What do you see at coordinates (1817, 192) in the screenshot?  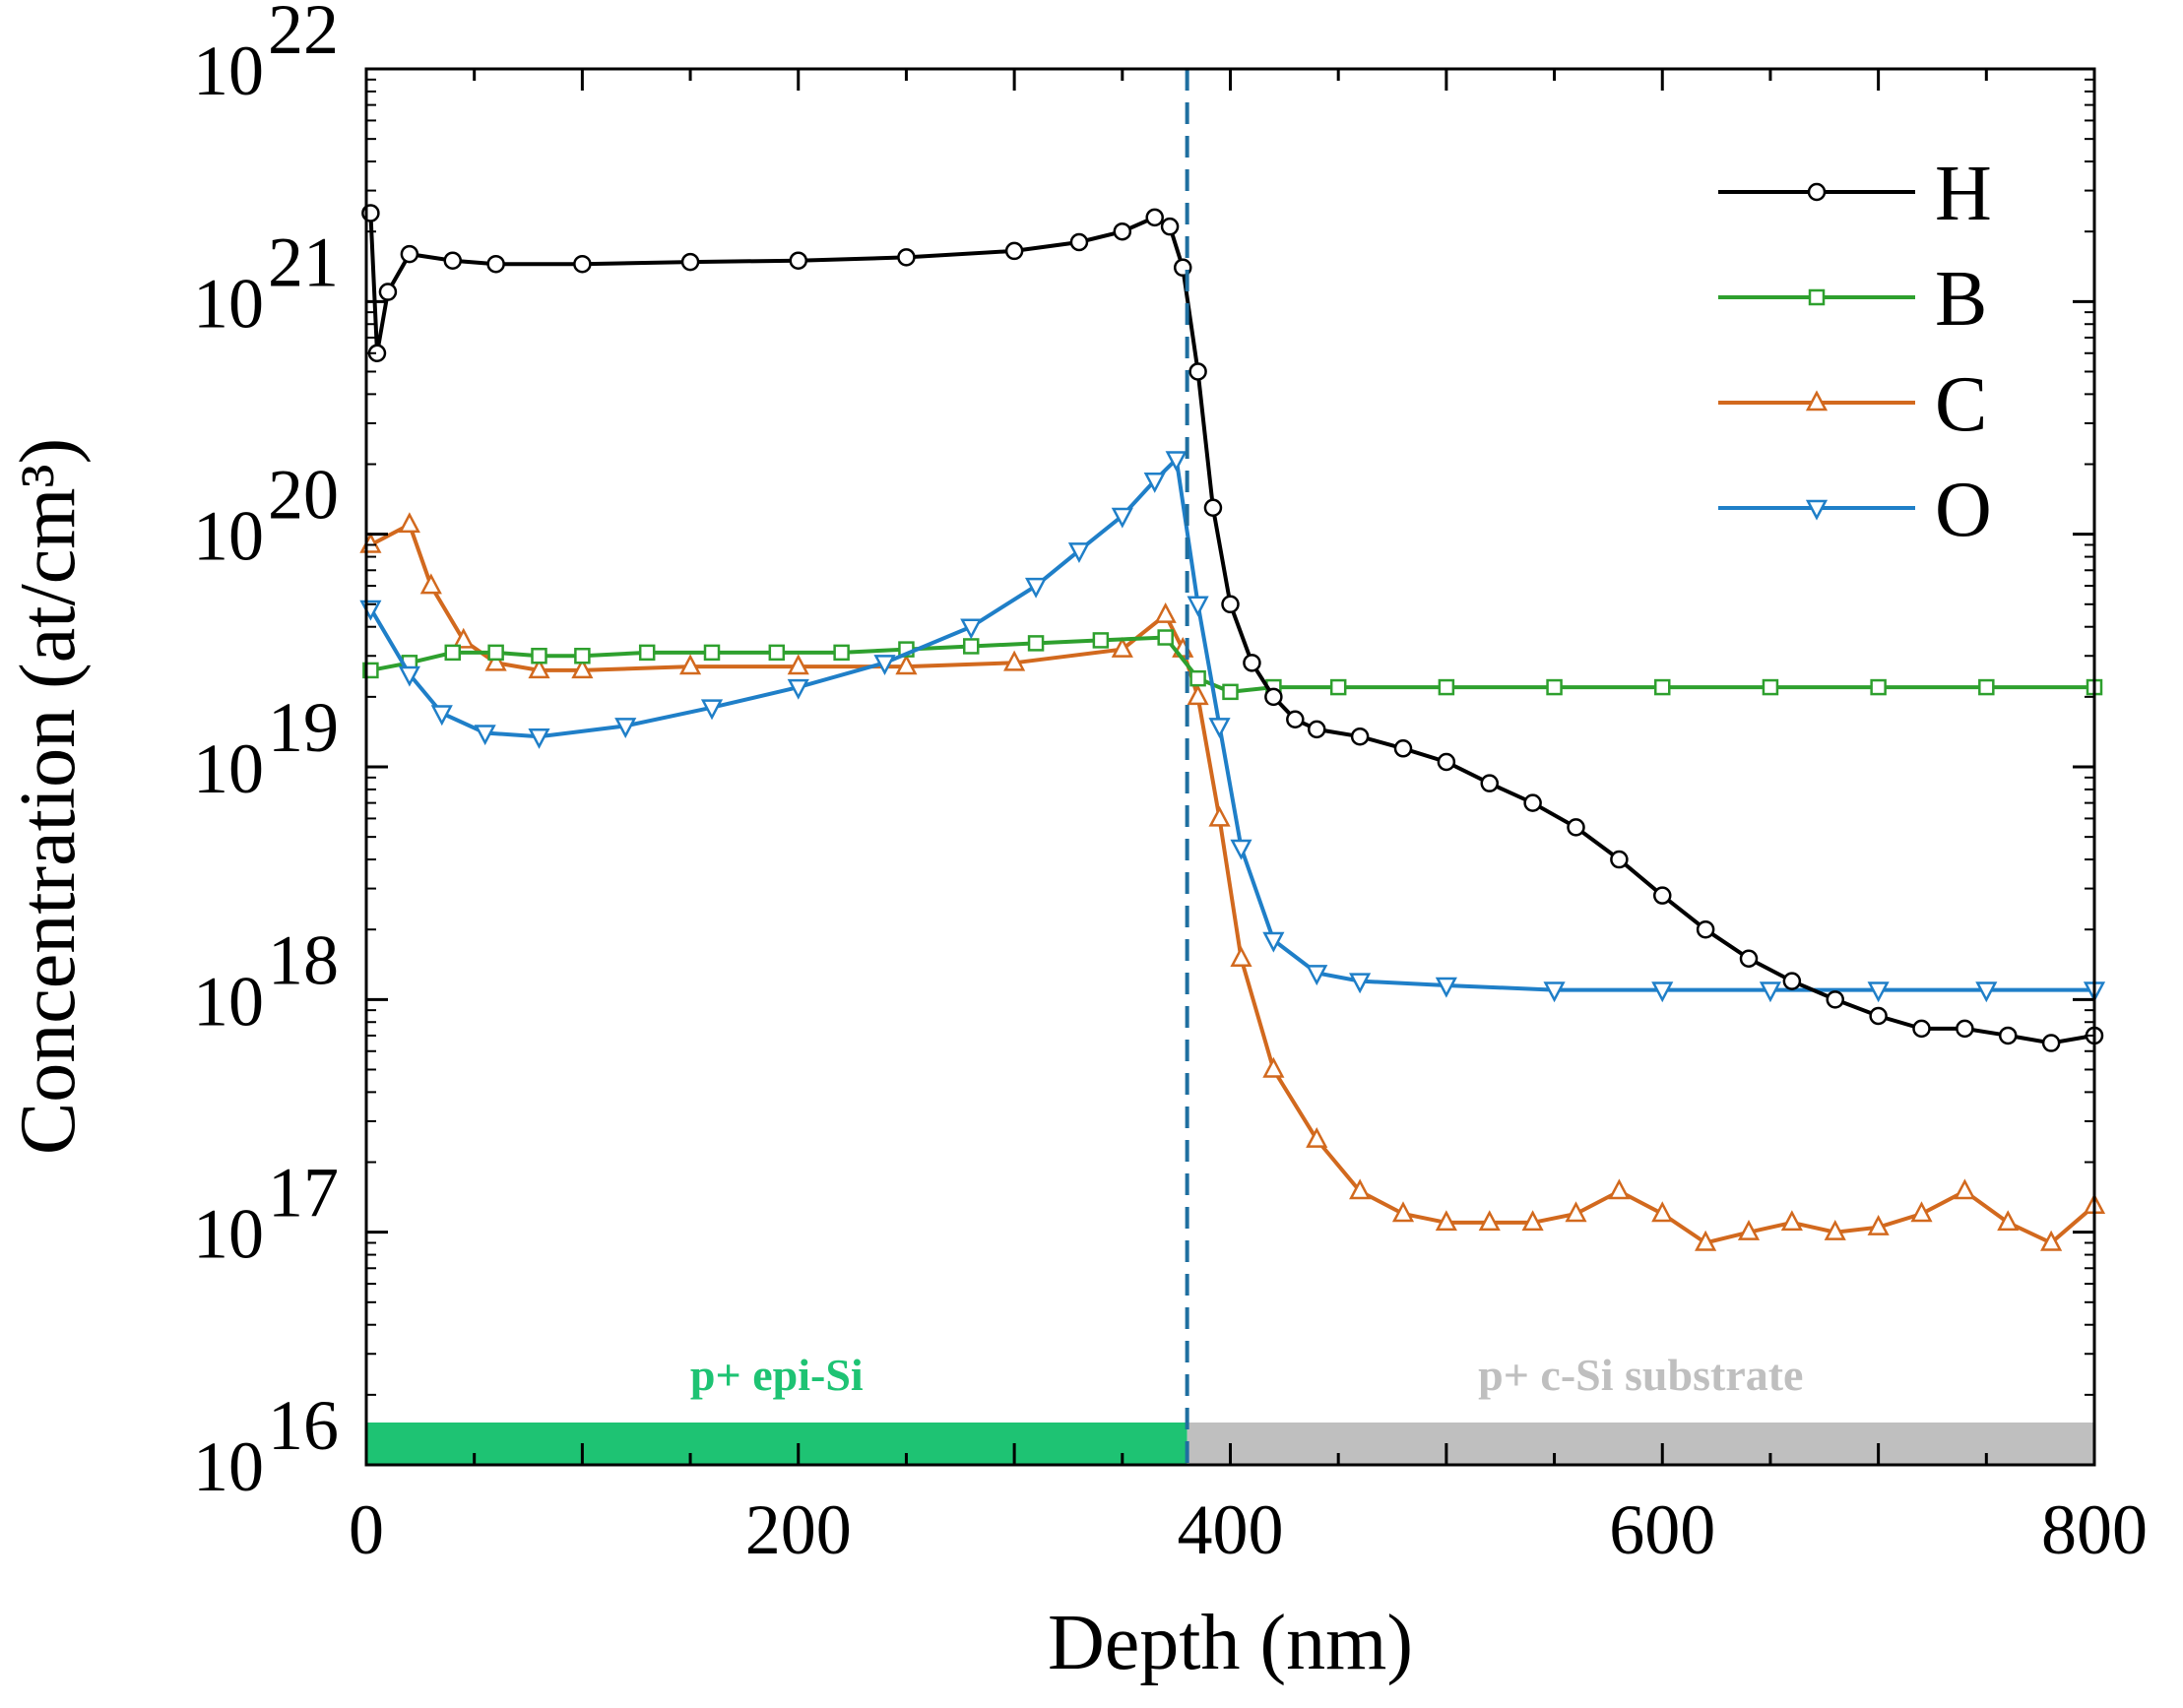 I see `legend-marker-H` at bounding box center [1817, 192].